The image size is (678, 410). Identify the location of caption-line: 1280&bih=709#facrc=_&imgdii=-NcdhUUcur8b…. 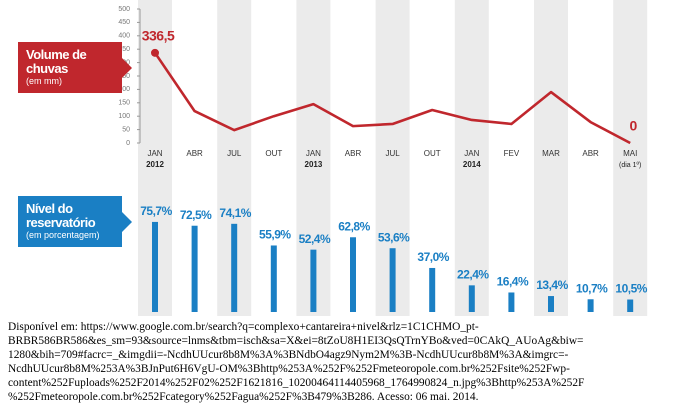
(288, 355).